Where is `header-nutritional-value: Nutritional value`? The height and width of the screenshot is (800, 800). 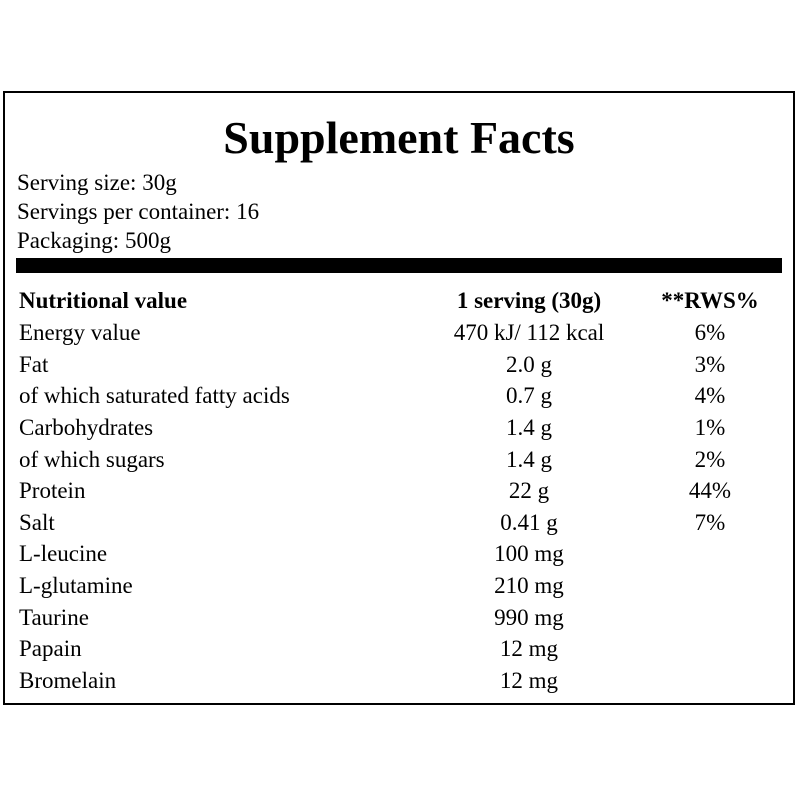
header-nutritional-value: Nutritional value is located at coordinates (103, 300).